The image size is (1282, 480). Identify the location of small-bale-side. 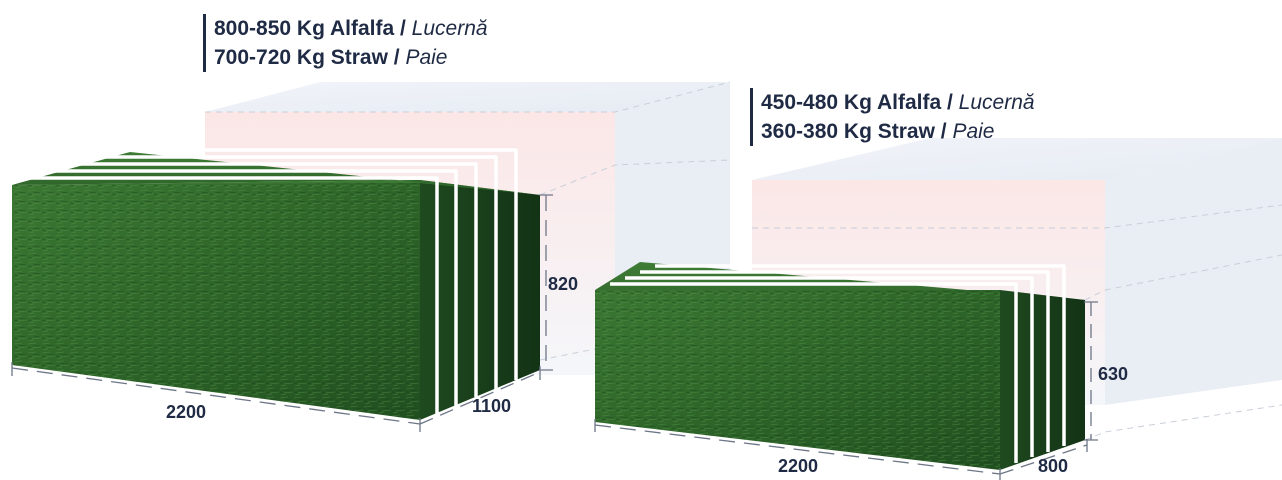
(1042, 380).